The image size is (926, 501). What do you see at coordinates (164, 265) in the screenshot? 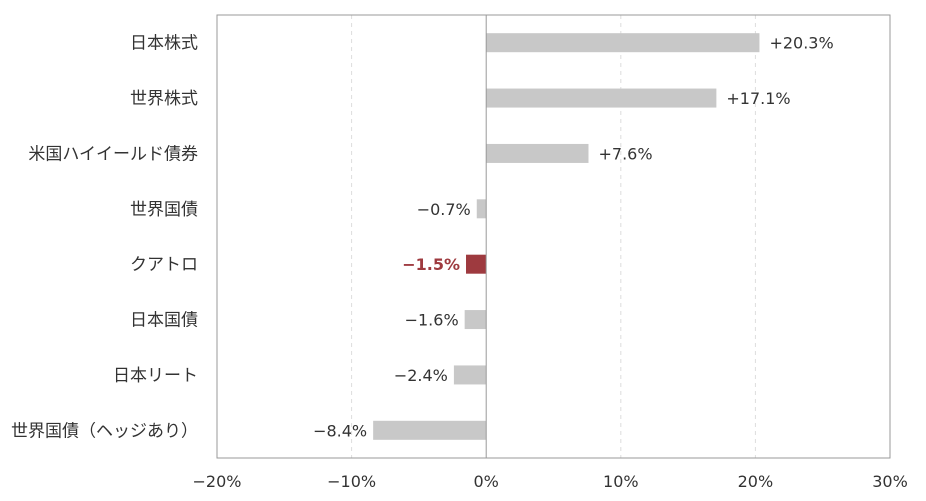
I see `category-label: クアトロ` at bounding box center [164, 265].